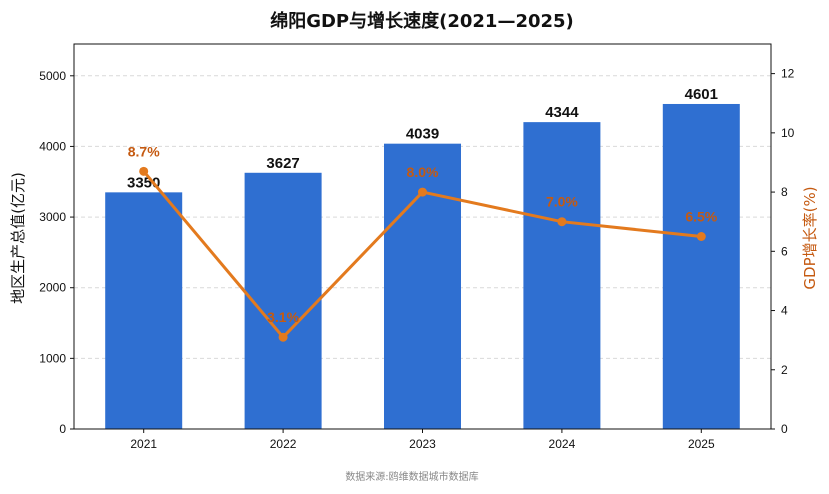  What do you see at coordinates (144, 310) in the screenshot?
I see `bar-2021` at bounding box center [144, 310].